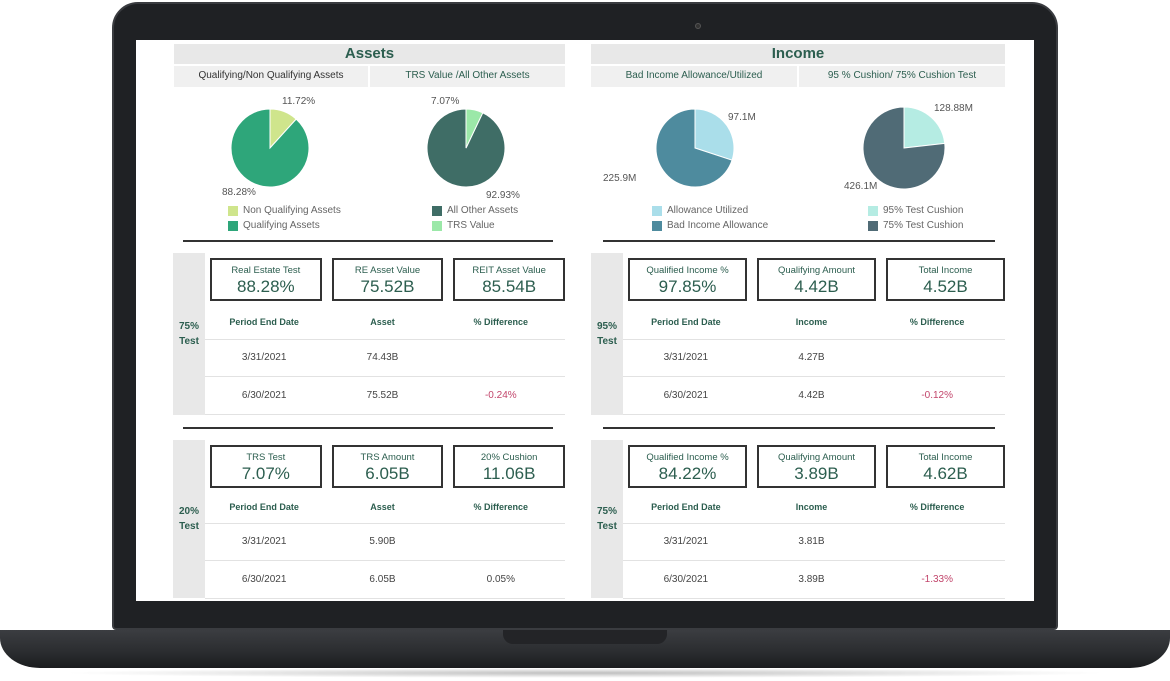 The image size is (1170, 681). What do you see at coordinates (503, 195) in the screenshot?
I see `pie-data-label: 92.93%` at bounding box center [503, 195].